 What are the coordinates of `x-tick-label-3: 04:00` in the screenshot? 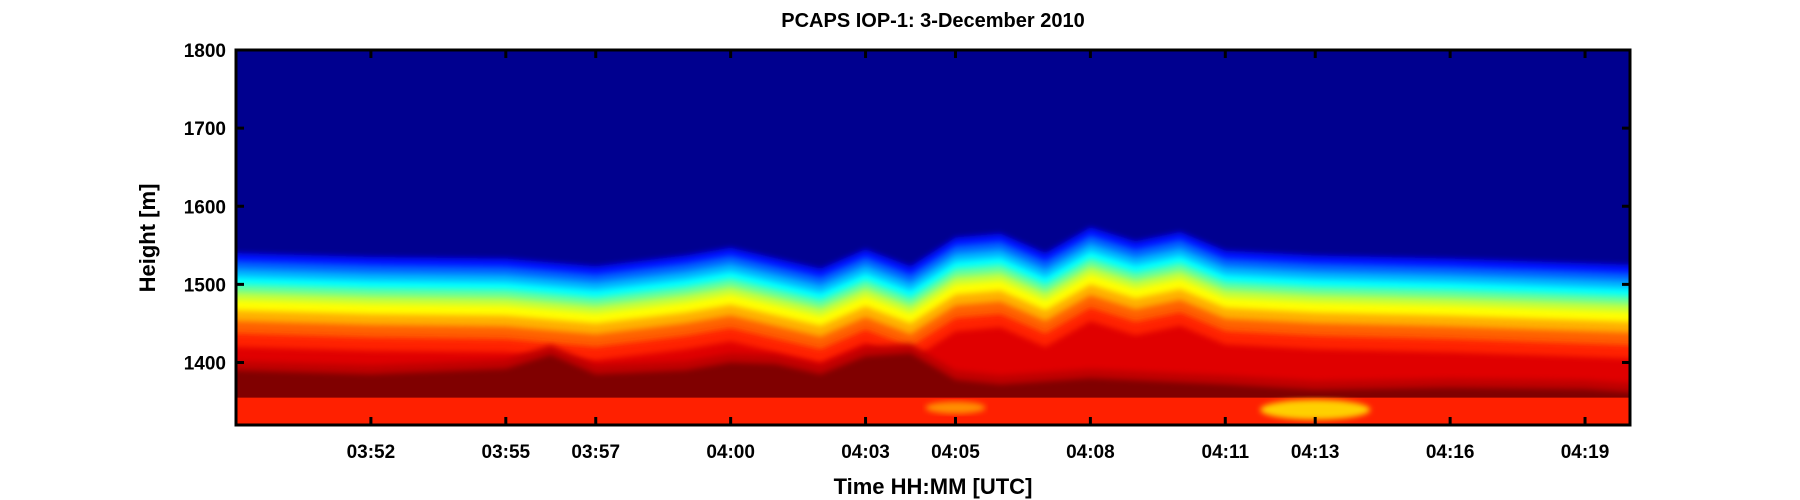 It's located at (730, 452).